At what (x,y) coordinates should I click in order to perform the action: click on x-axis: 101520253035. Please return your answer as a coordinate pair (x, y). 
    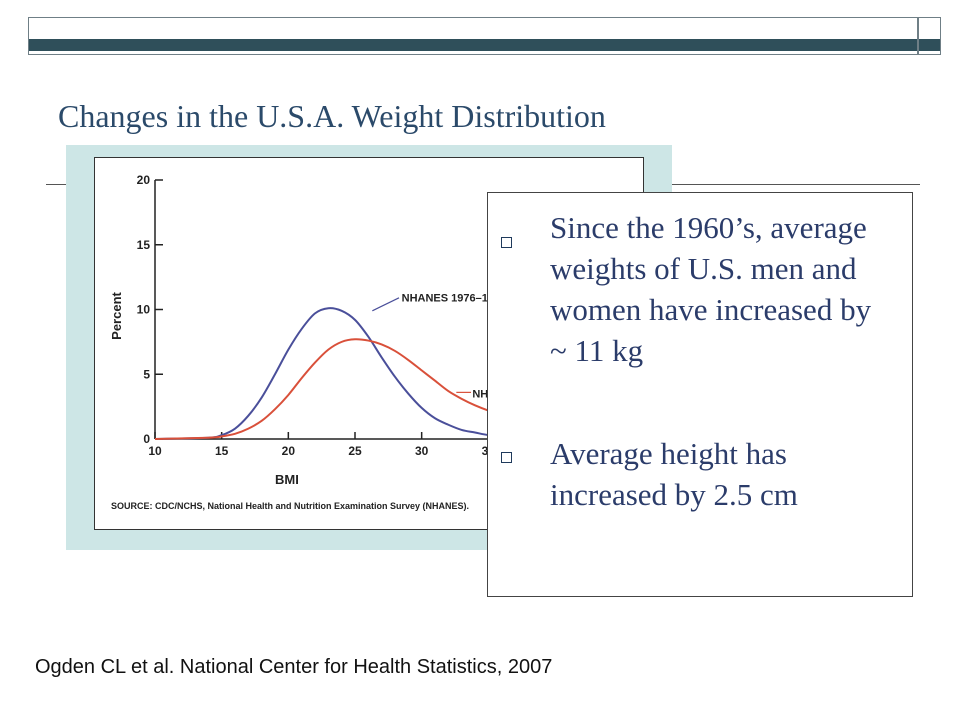
    Looking at the image, I should click on (371, 445).